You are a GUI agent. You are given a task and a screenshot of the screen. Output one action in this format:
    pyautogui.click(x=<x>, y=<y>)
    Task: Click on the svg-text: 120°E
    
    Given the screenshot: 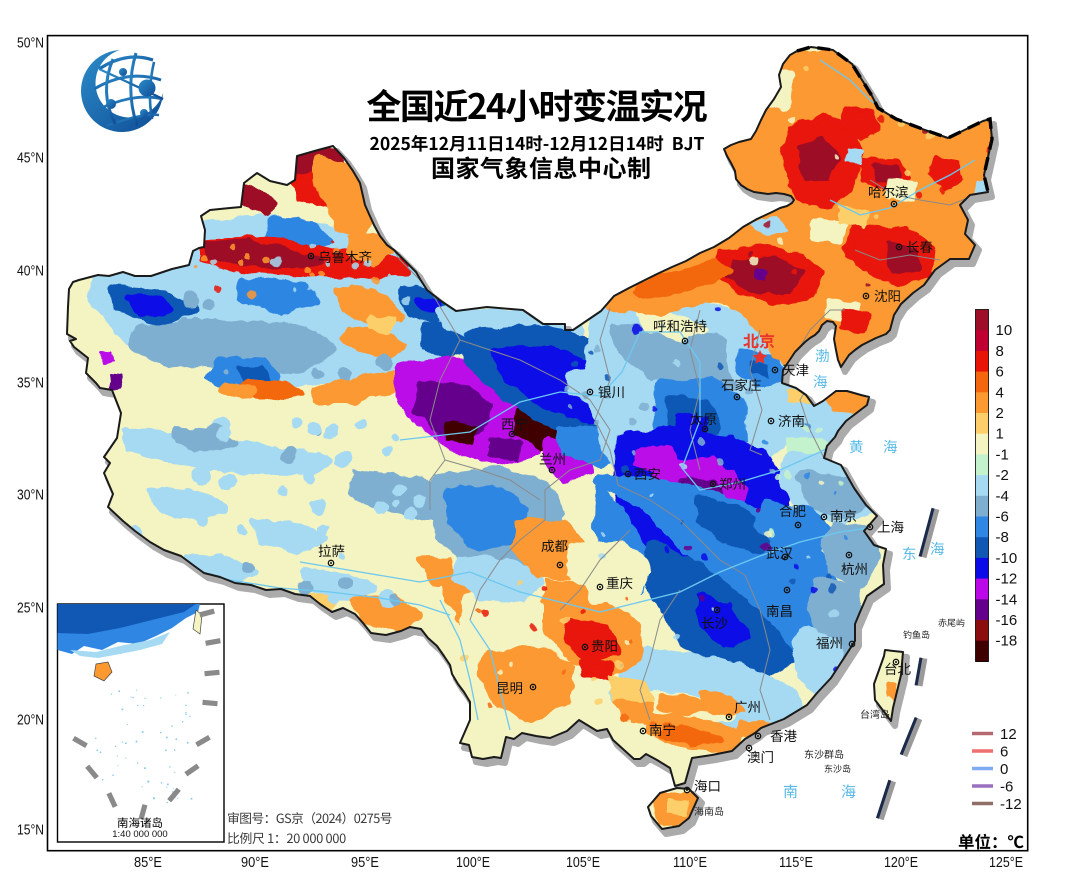 What is the action you would take?
    pyautogui.click(x=901, y=863)
    